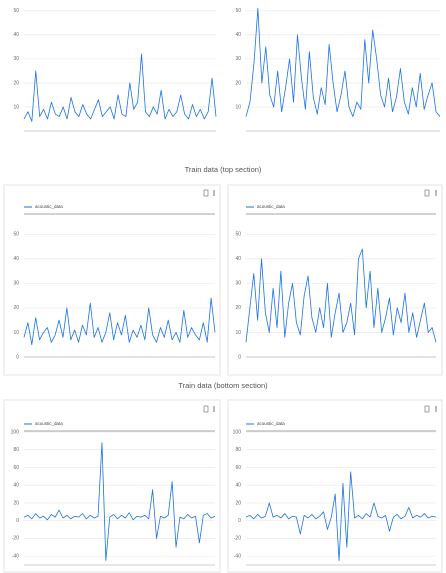  Describe the element at coordinates (223, 385) in the screenshot. I see `caption: Train data (bottom section)` at that location.